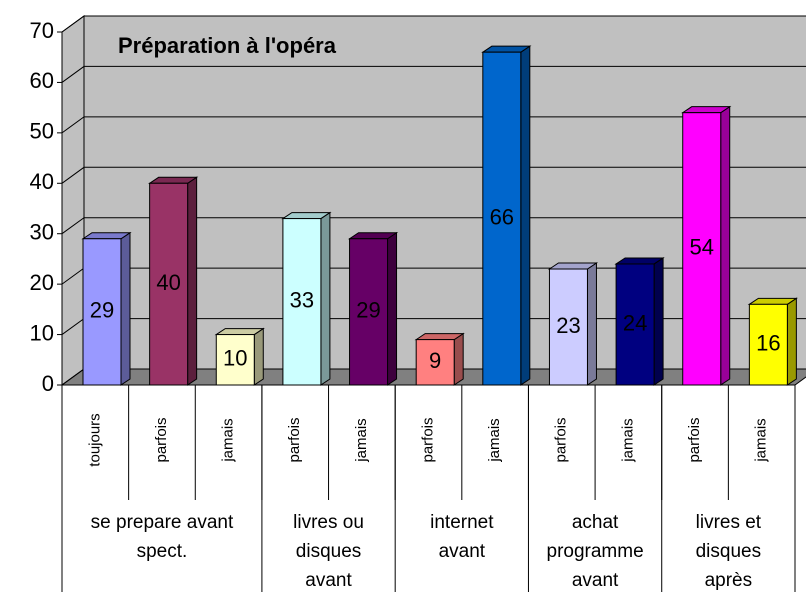 The image size is (806, 592). Describe the element at coordinates (328, 522) in the screenshot. I see `group-label: livres ou` at that location.